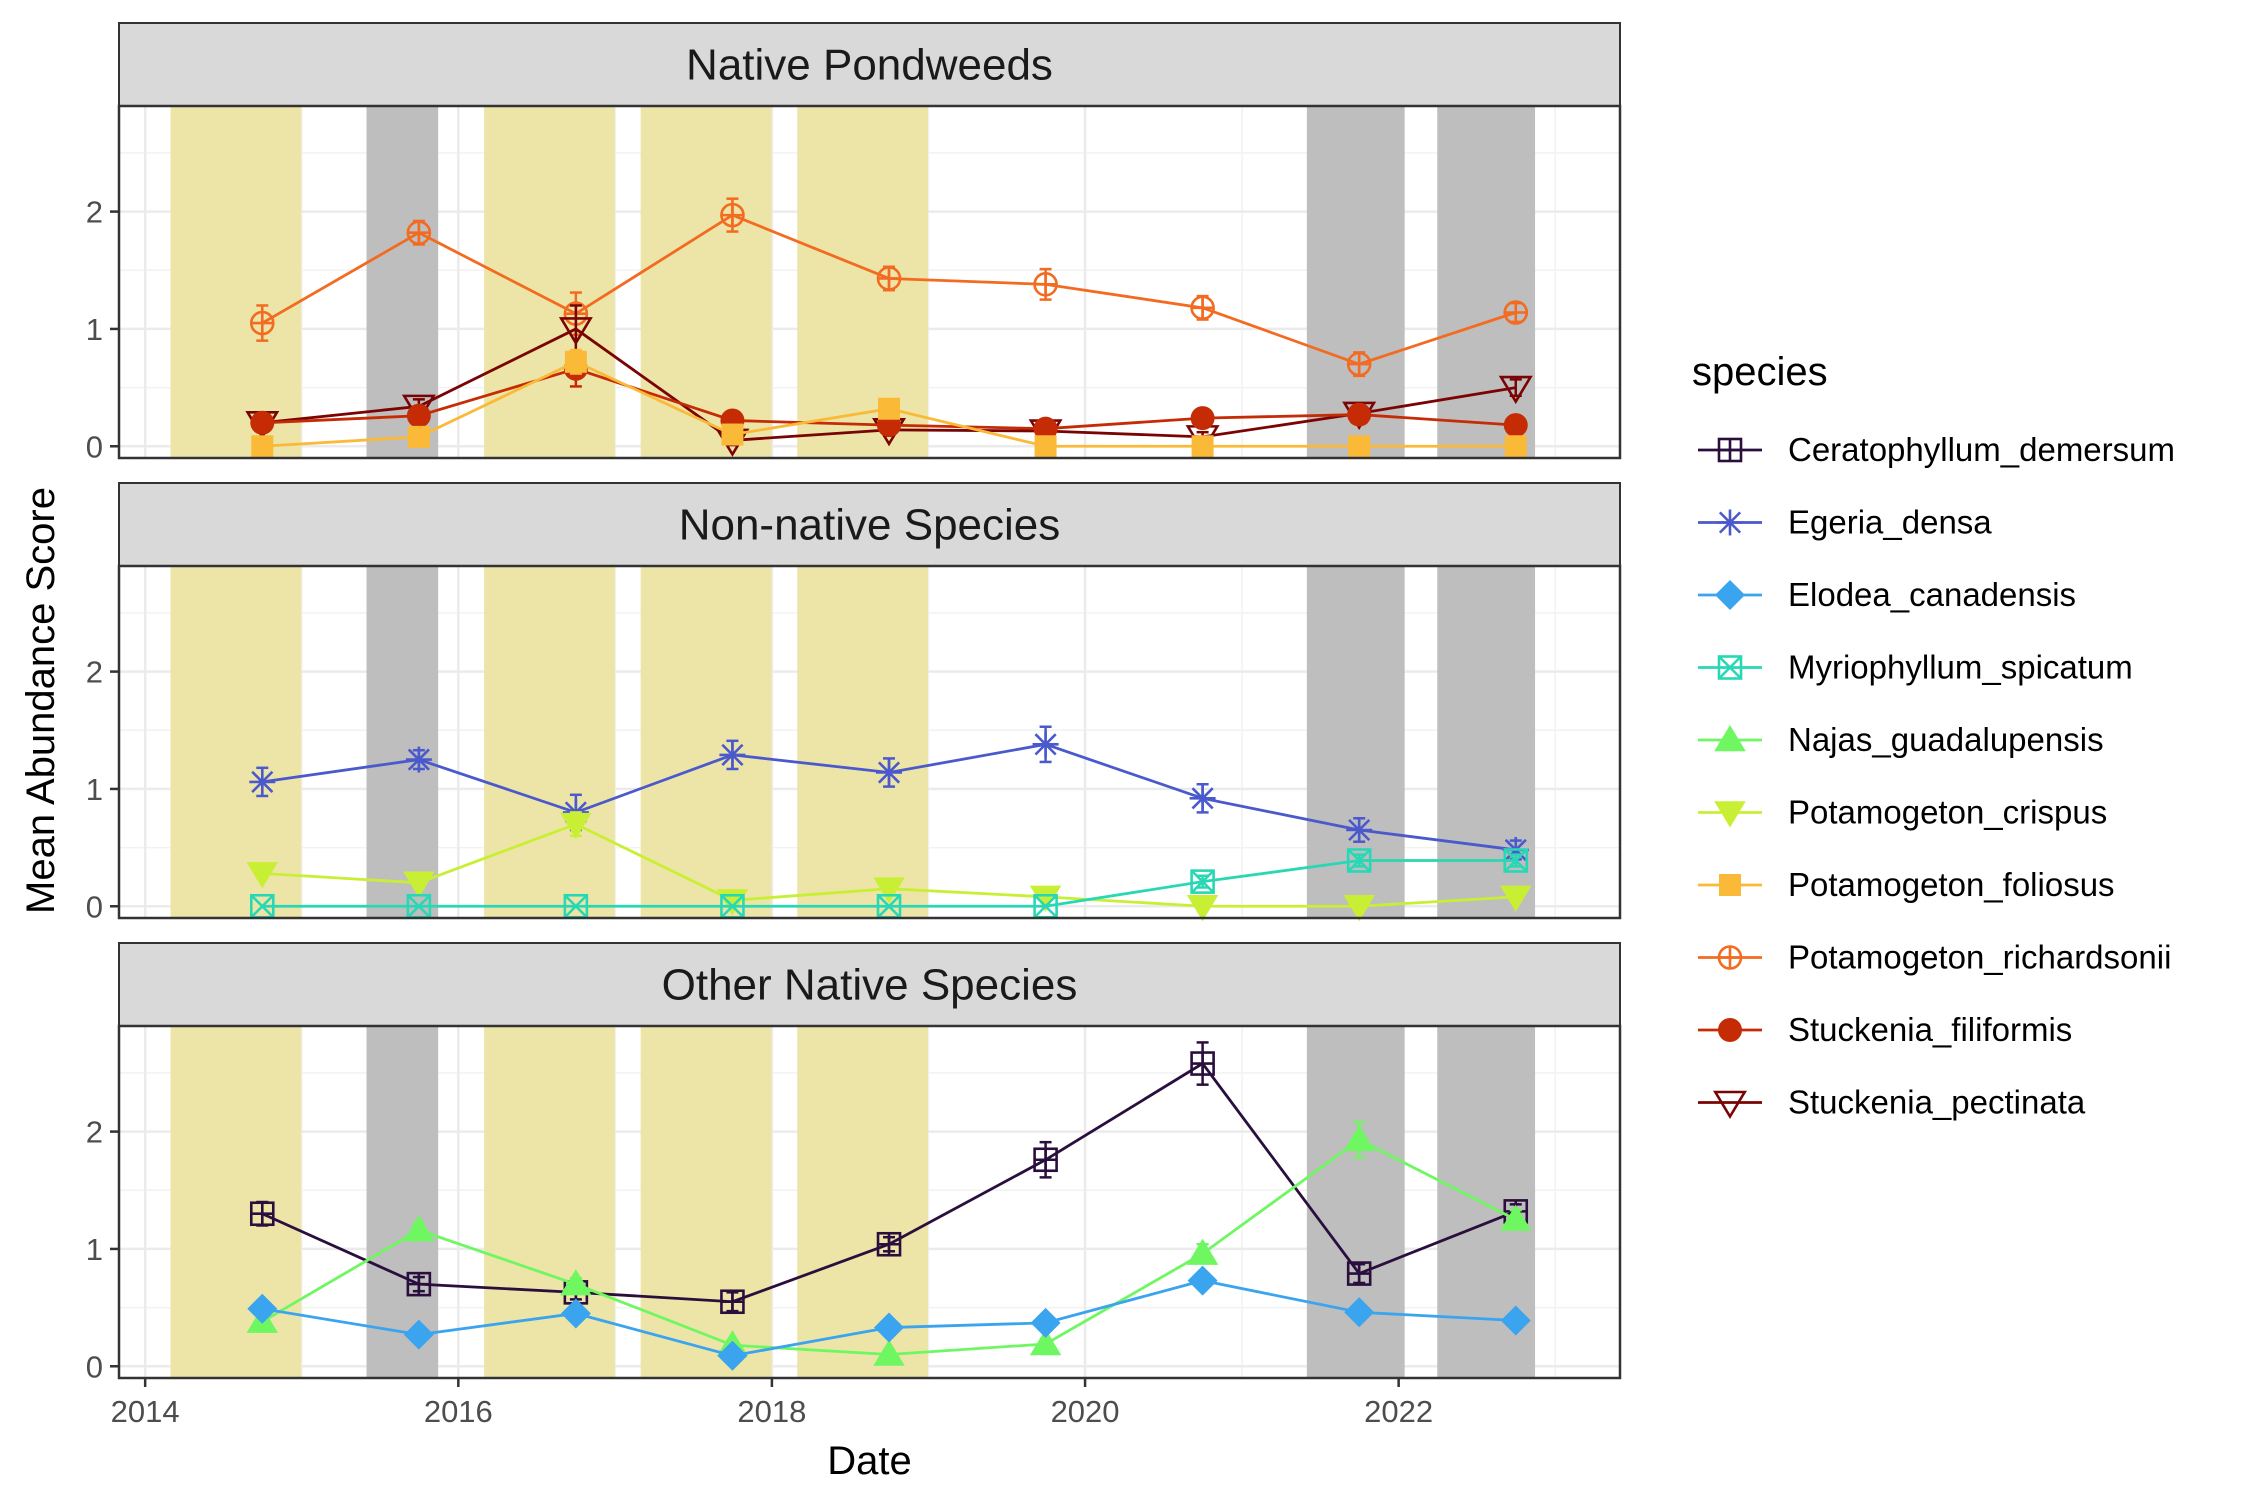 The width and height of the screenshot is (2250, 1505). What do you see at coordinates (1951, 884) in the screenshot?
I see `legend-label: Potamogeton_foliosus` at bounding box center [1951, 884].